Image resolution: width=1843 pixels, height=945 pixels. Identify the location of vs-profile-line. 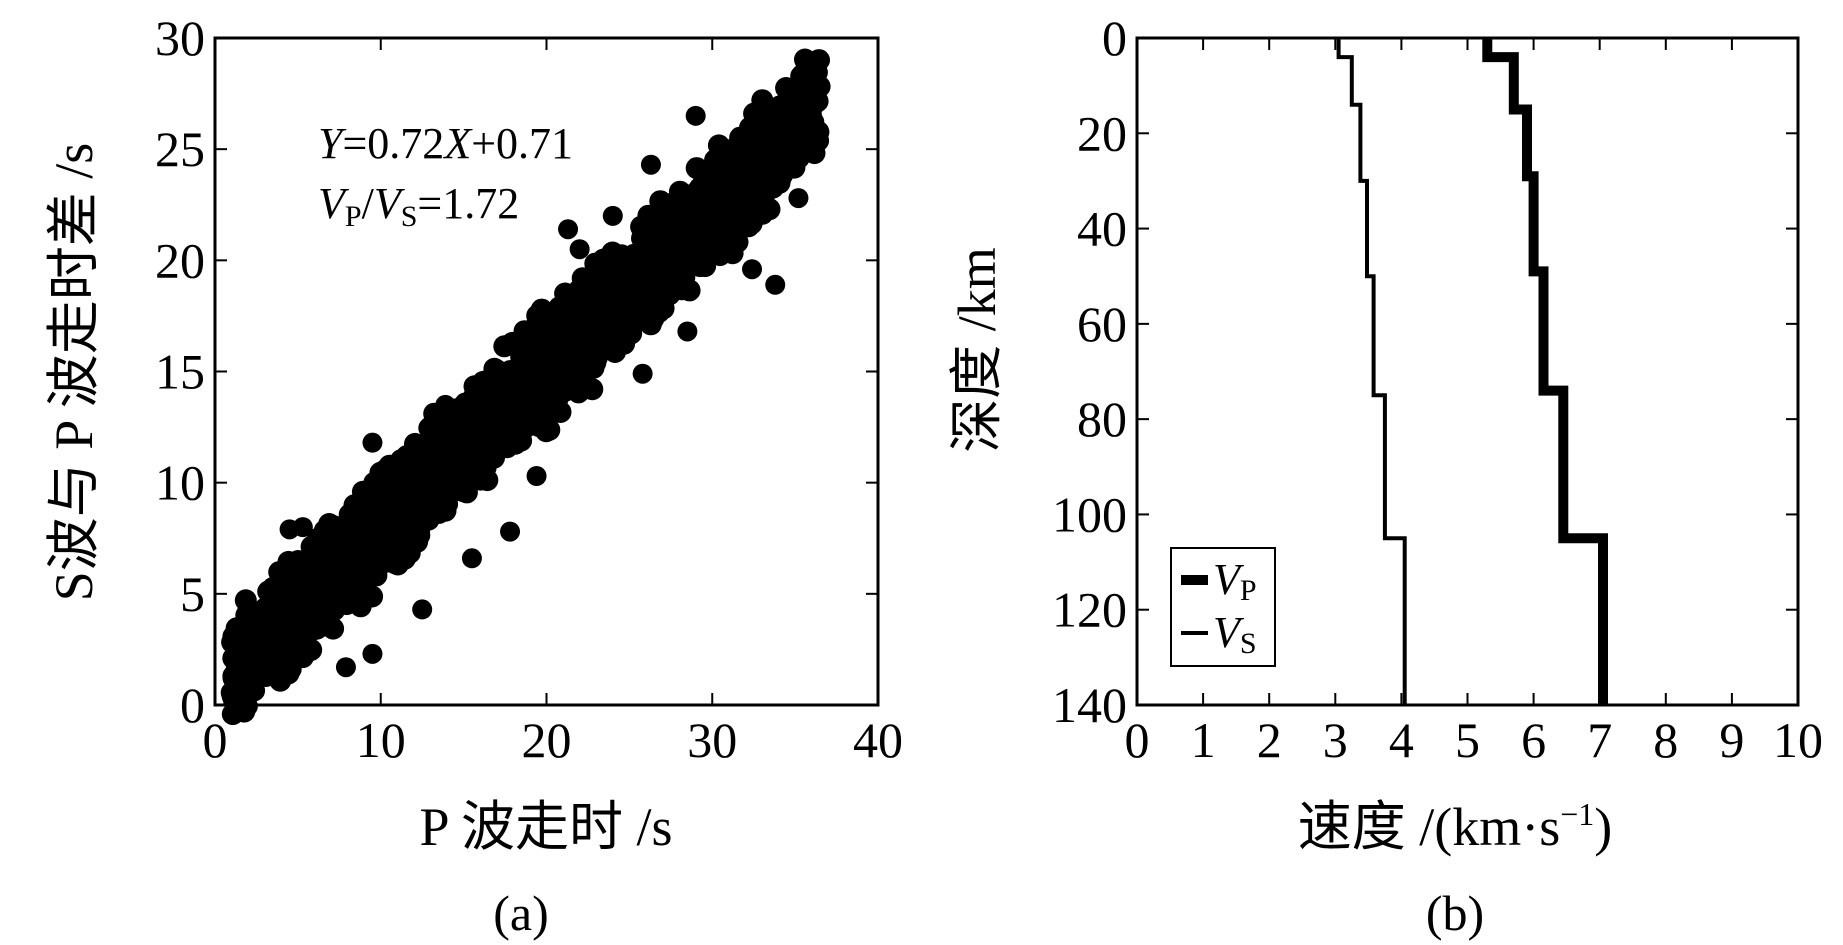
(1371, 371).